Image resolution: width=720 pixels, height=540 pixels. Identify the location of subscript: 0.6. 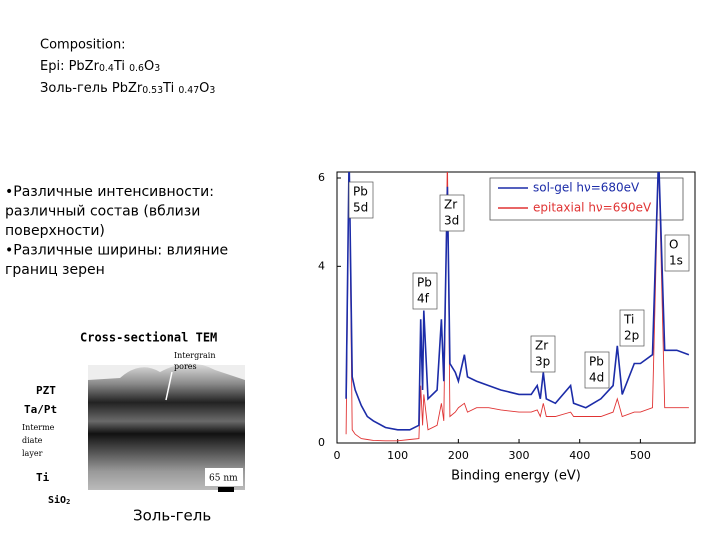
(136, 68).